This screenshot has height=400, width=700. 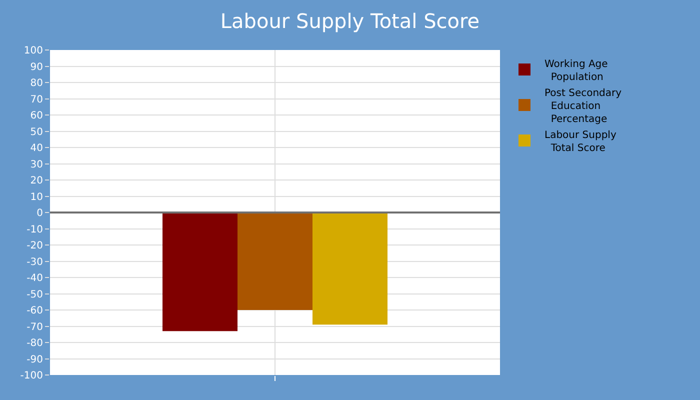 I want to click on y-tick-label: -50, so click(x=34, y=294).